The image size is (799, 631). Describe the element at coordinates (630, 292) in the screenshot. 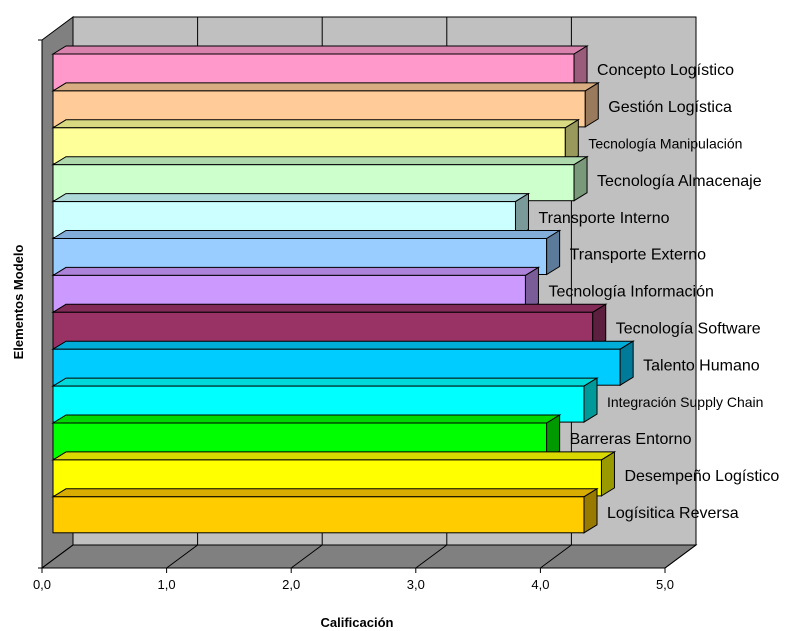

I see `category-label: Tecnología Información` at that location.